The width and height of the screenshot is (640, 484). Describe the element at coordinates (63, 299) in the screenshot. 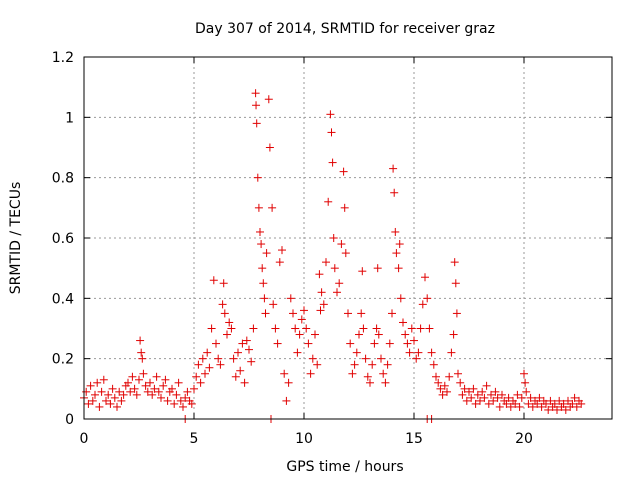

I see `y-tick-label: 0.4` at that location.